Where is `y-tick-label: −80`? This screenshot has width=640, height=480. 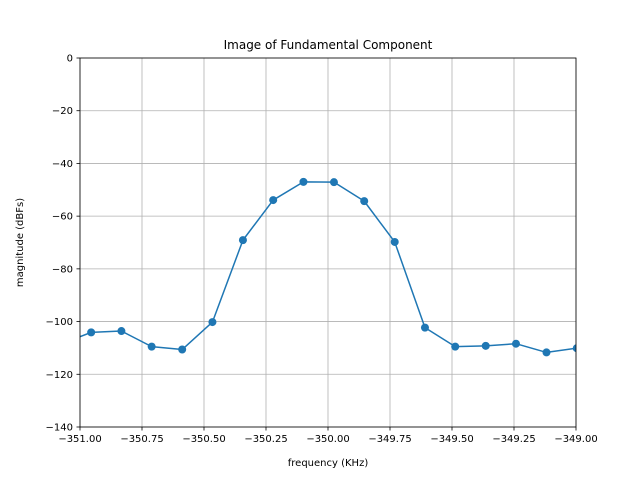 y-tick-label: −80 is located at coordinates (62, 269).